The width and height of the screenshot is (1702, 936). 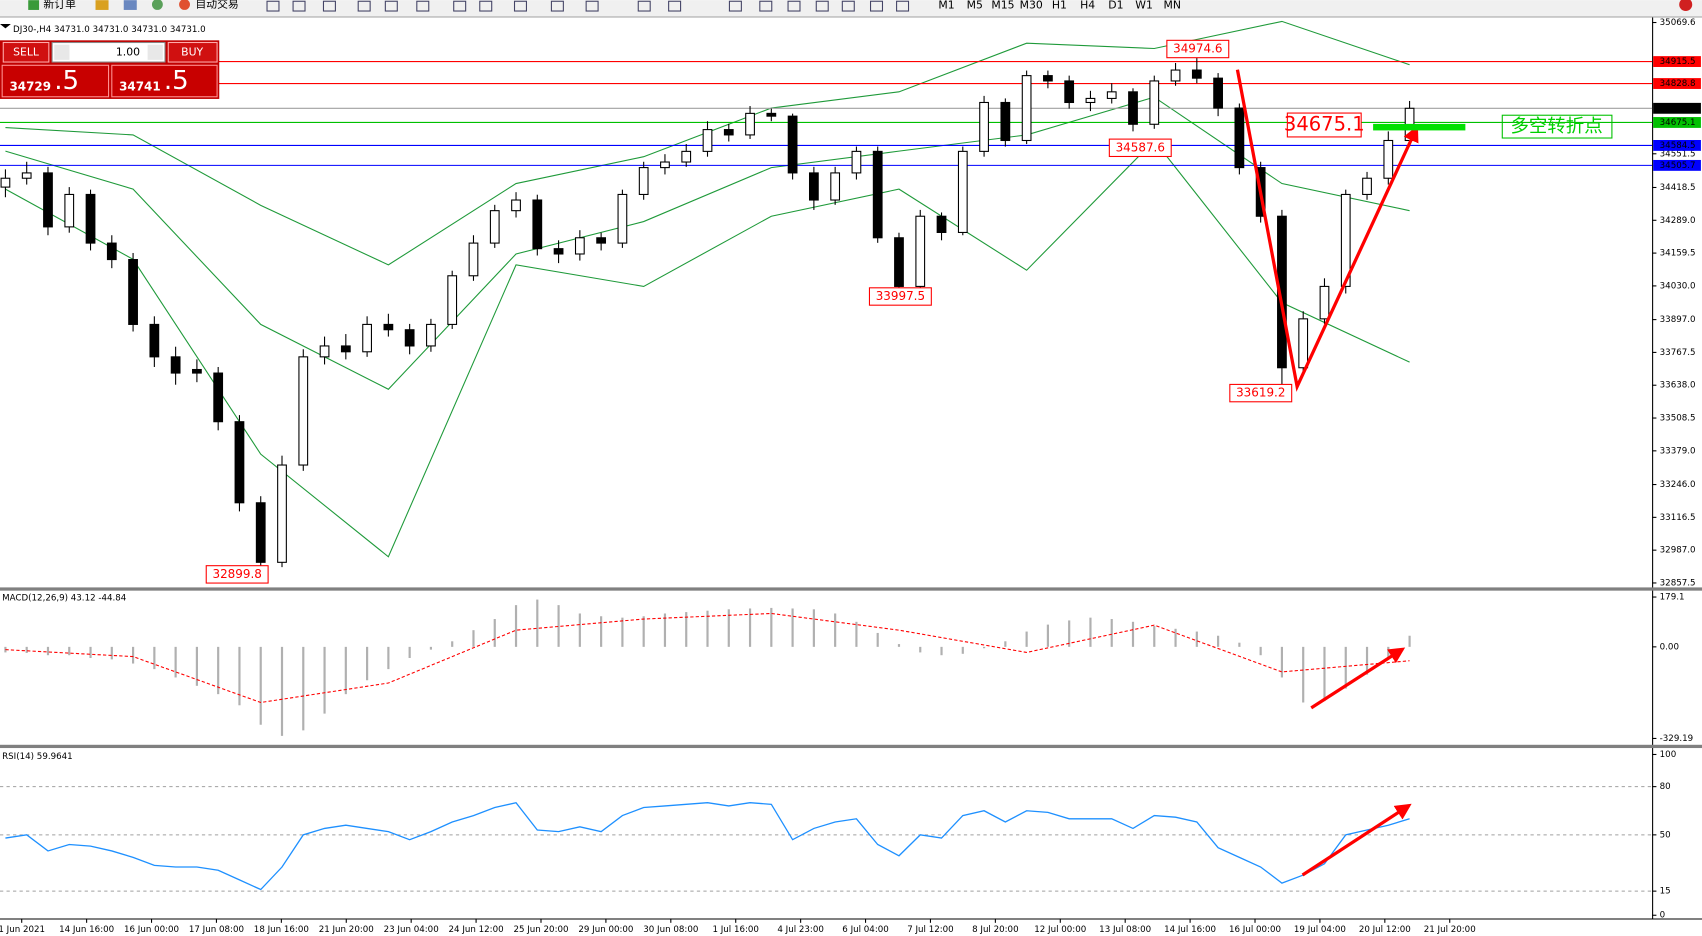 I want to click on turning-point-box, so click(x=1557, y=126).